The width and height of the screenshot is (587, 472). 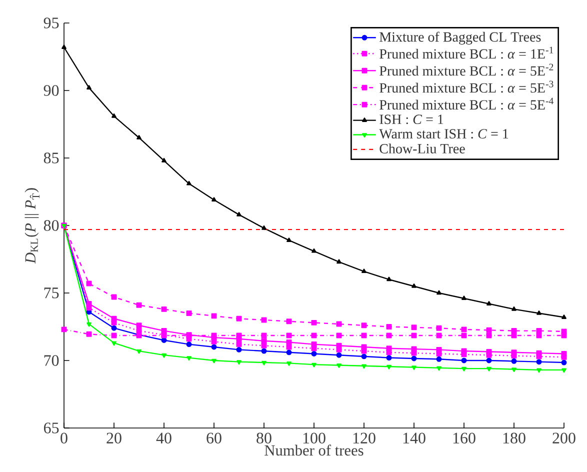 I want to click on y-tick-label: 70, so click(x=51, y=360).